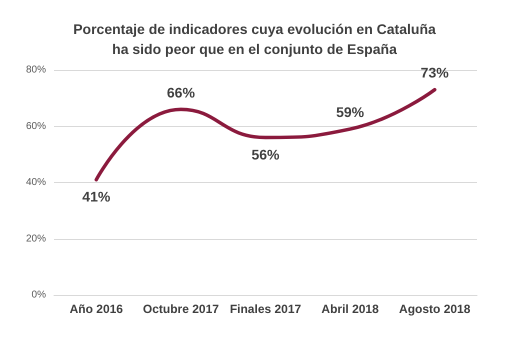 The width and height of the screenshot is (509, 337). I want to click on x-tick-label: Finales 2017, so click(266, 309).